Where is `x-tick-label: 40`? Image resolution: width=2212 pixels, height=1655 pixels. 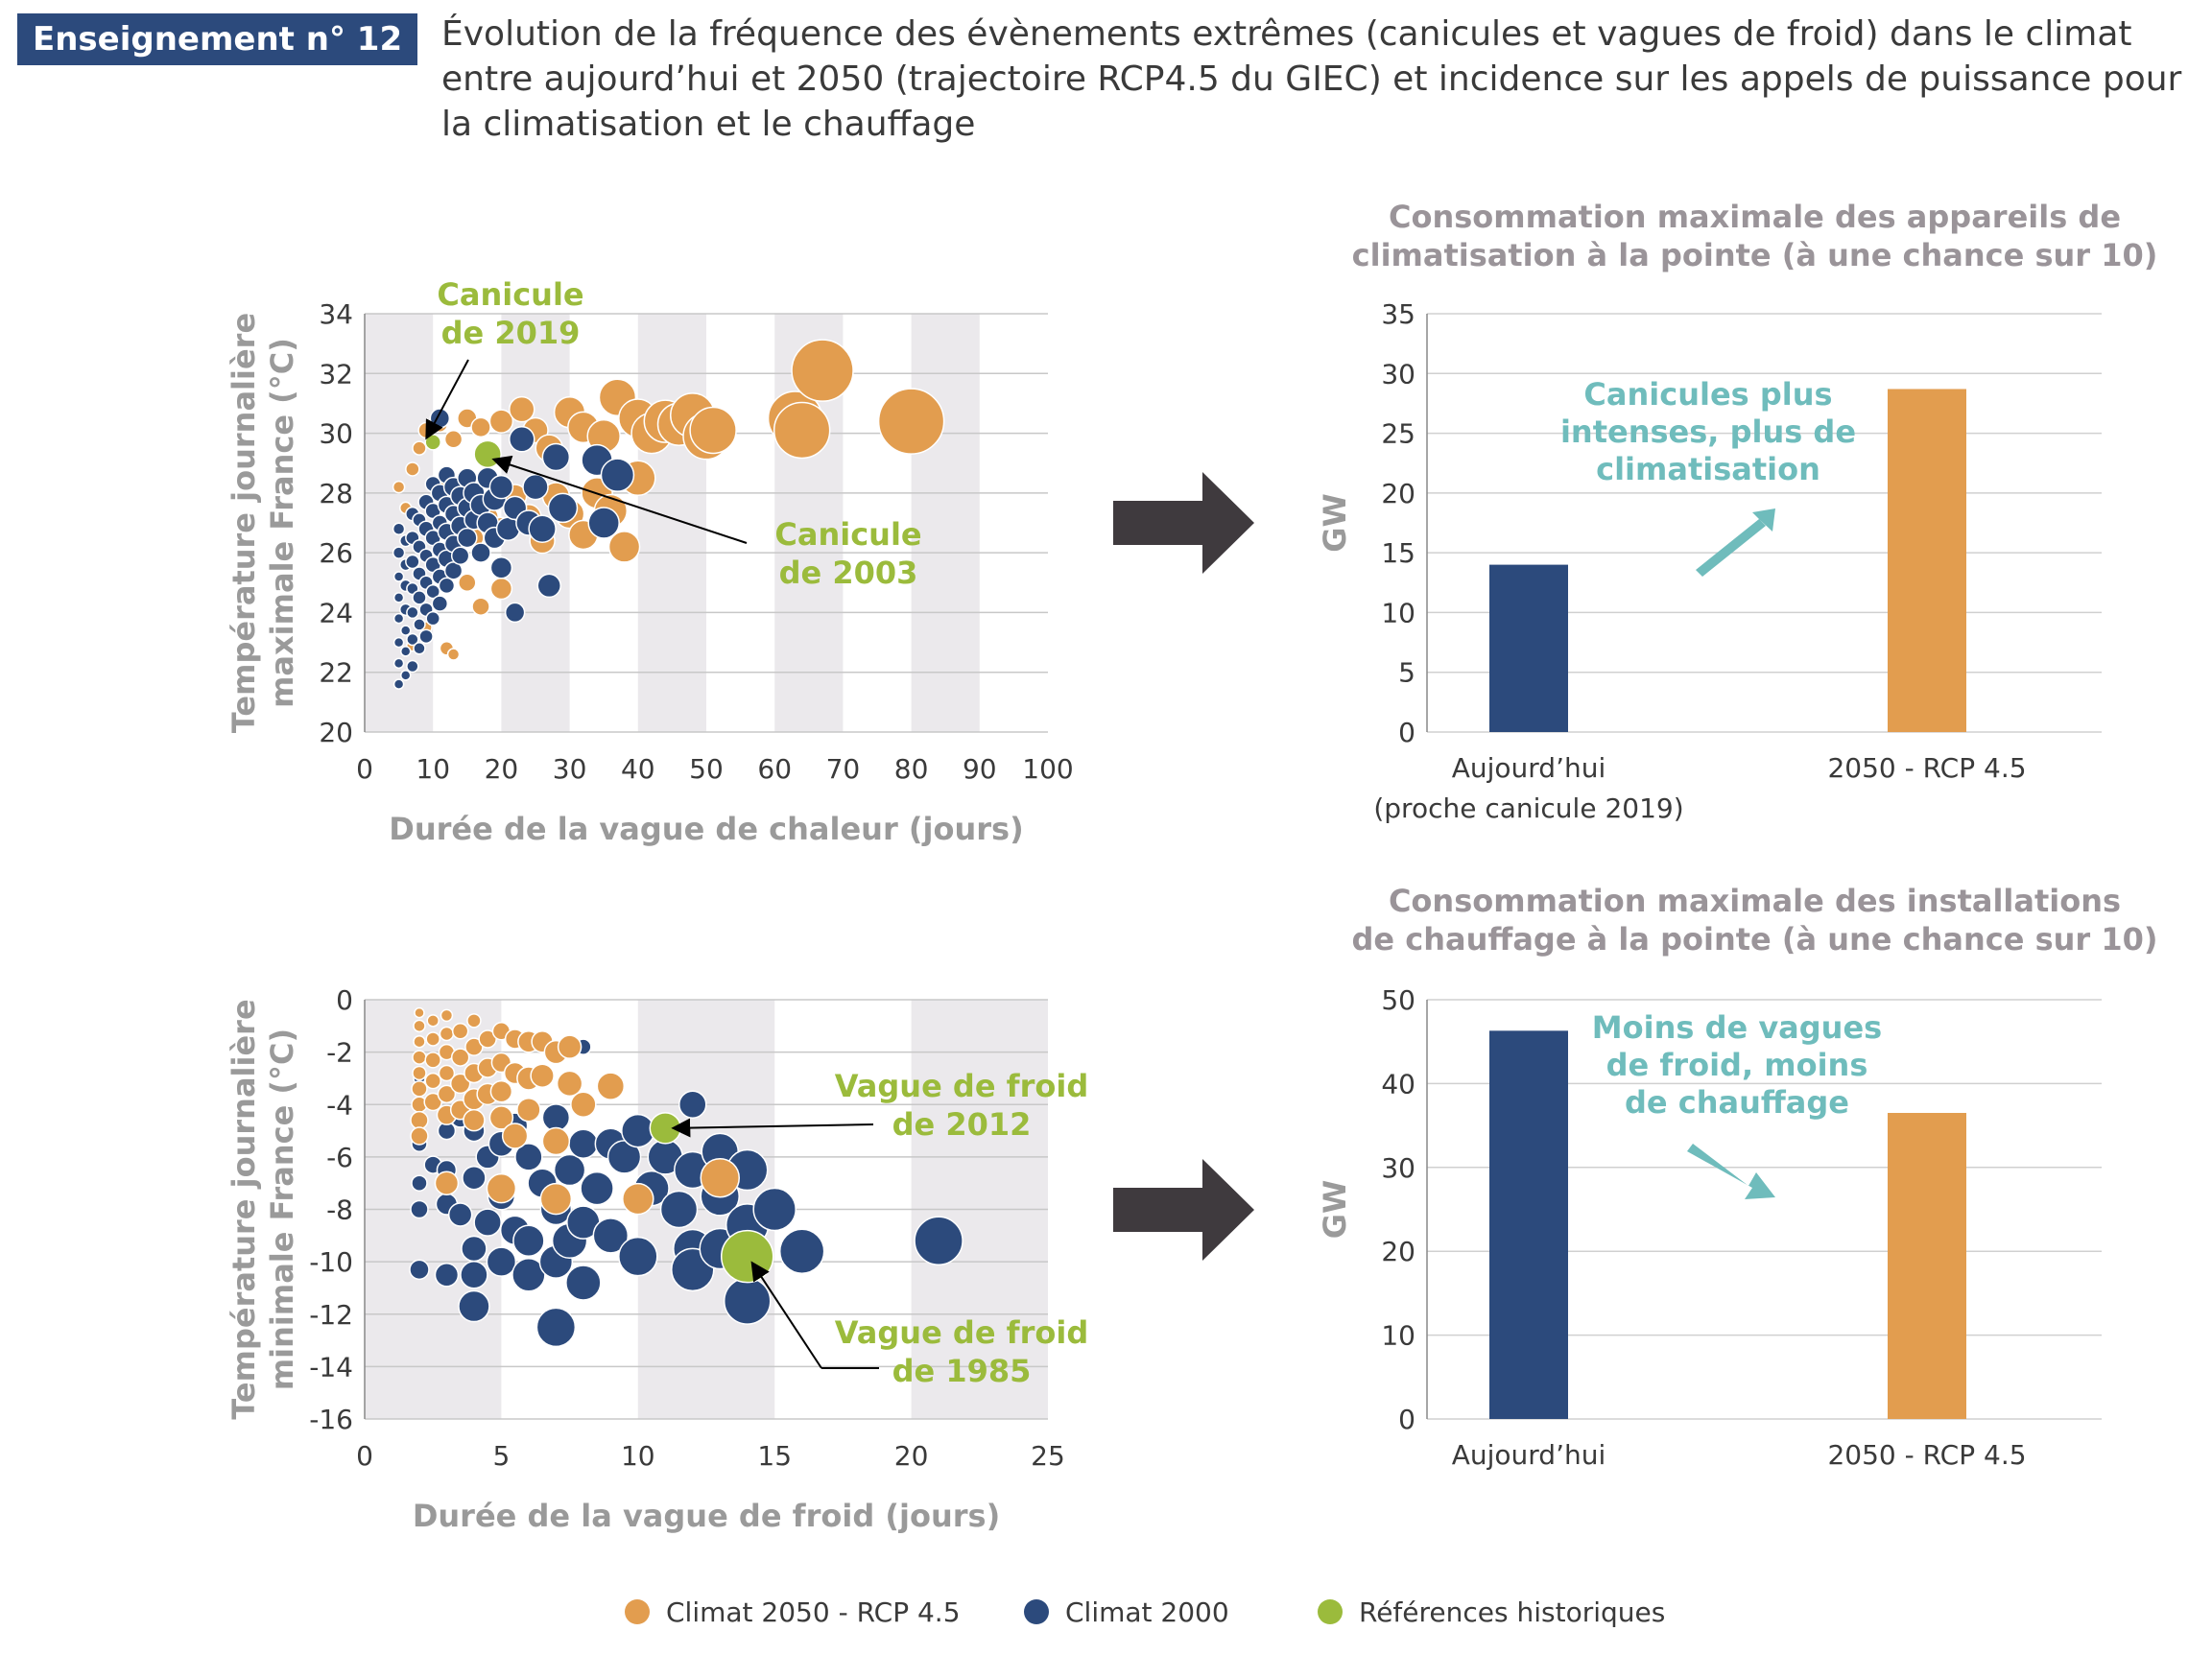 x-tick-label: 40 is located at coordinates (638, 769).